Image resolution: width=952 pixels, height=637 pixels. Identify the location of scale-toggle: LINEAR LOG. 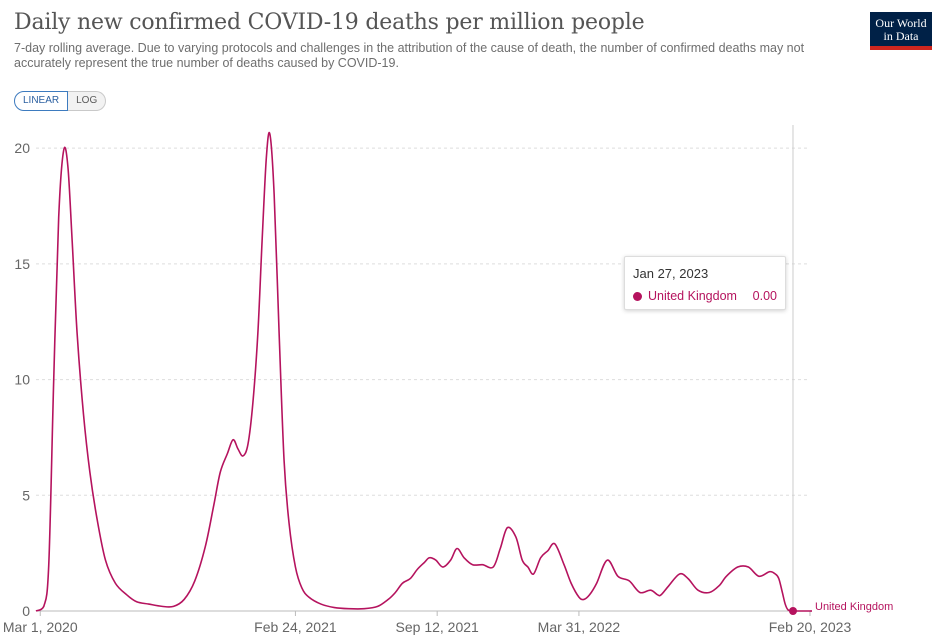
(60, 101).